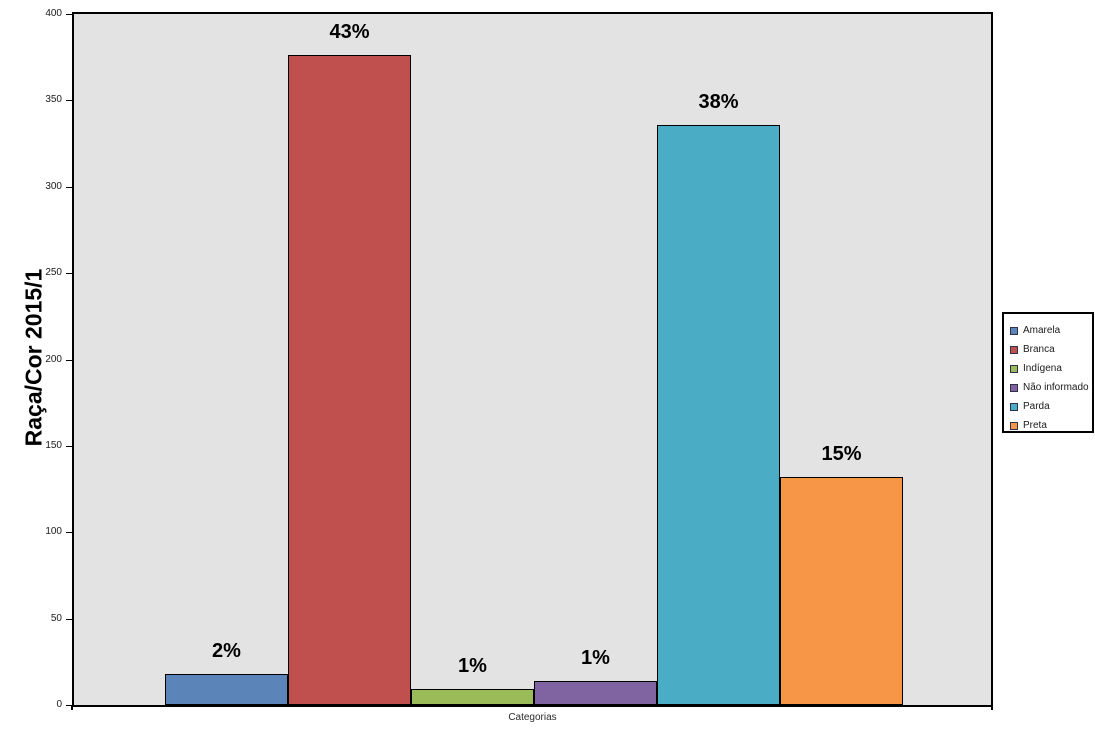 Image resolution: width=1095 pixels, height=741 pixels. What do you see at coordinates (595, 658) in the screenshot?
I see `bar-value-label-nao-informado: 1%` at bounding box center [595, 658].